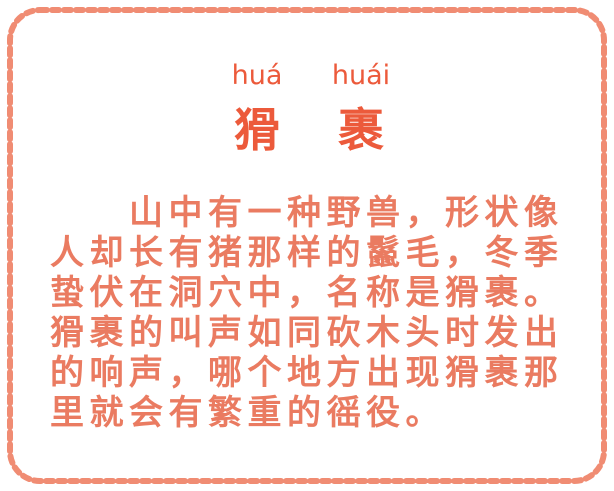  I want to click on body-line-4: 猾裹的叫声如同砍木头时发出, so click(307, 333).